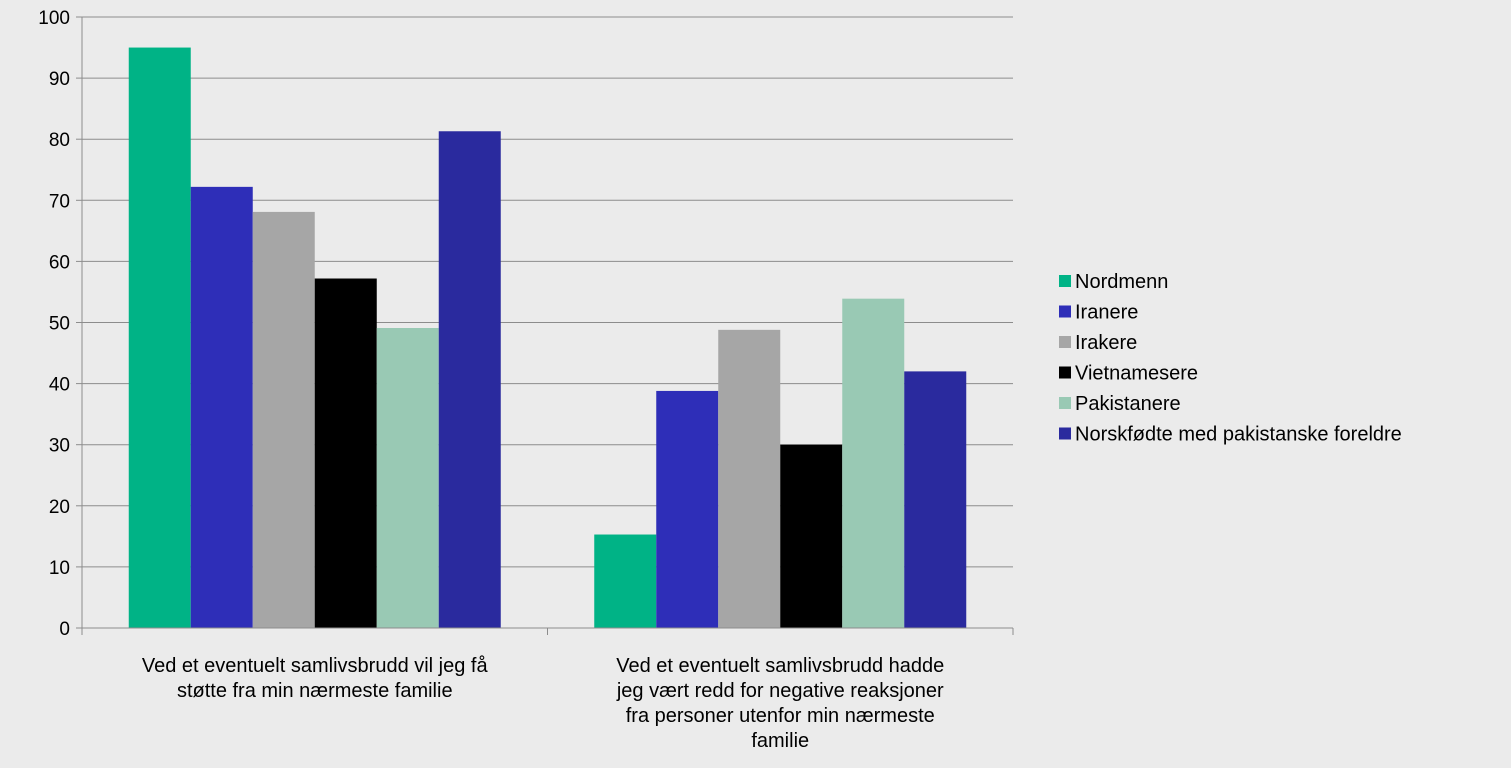  Describe the element at coordinates (283, 419) in the screenshot. I see `bar-irakere-cat1` at that location.